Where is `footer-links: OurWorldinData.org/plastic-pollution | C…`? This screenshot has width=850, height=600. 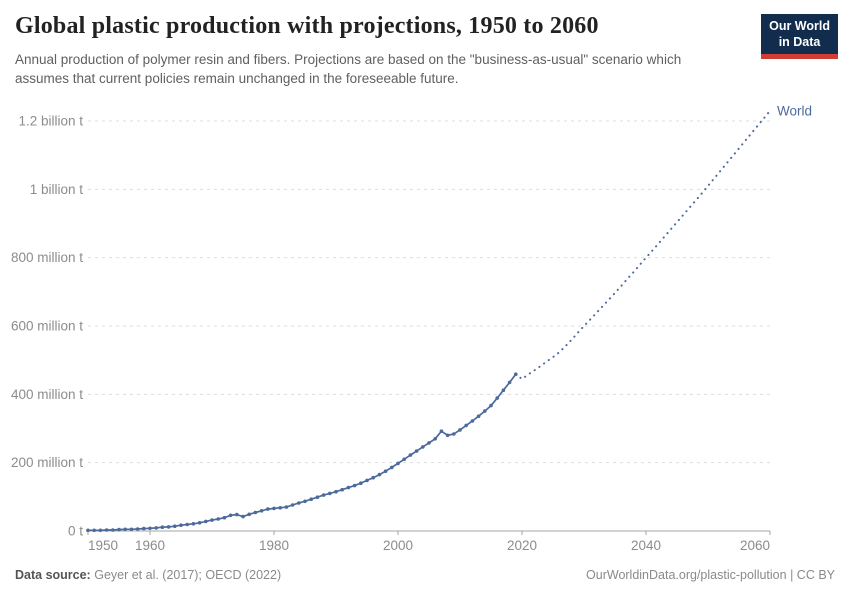 footer-links: OurWorldinData.org/plastic-pollution | C… is located at coordinates (710, 575).